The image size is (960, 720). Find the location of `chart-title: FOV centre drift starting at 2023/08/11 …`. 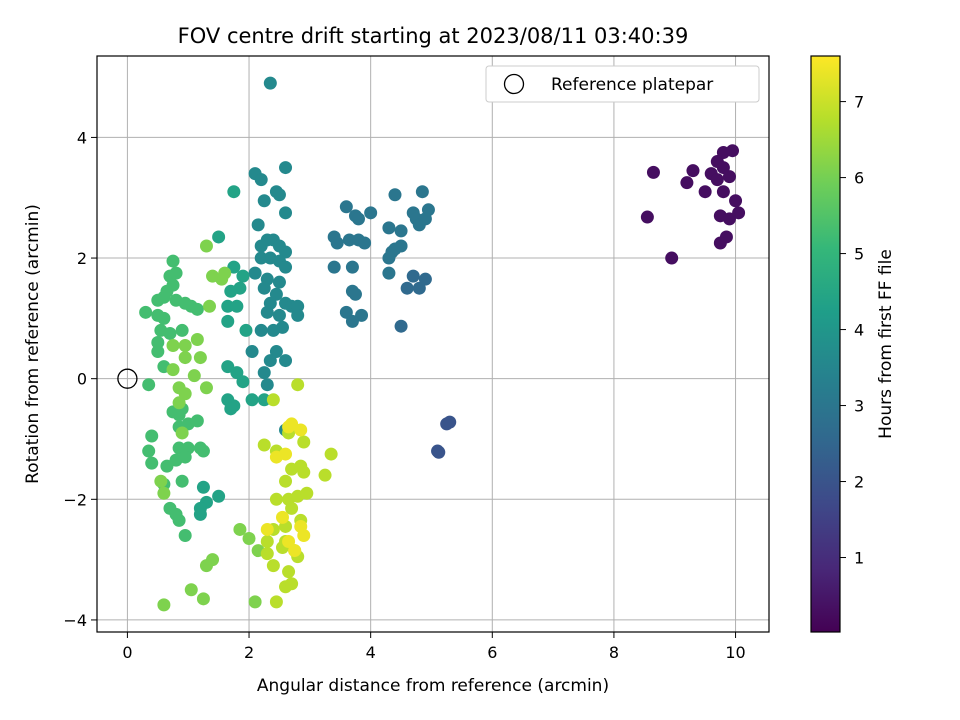

chart-title: FOV centre drift starting at 2023/08/11 … is located at coordinates (433, 36).